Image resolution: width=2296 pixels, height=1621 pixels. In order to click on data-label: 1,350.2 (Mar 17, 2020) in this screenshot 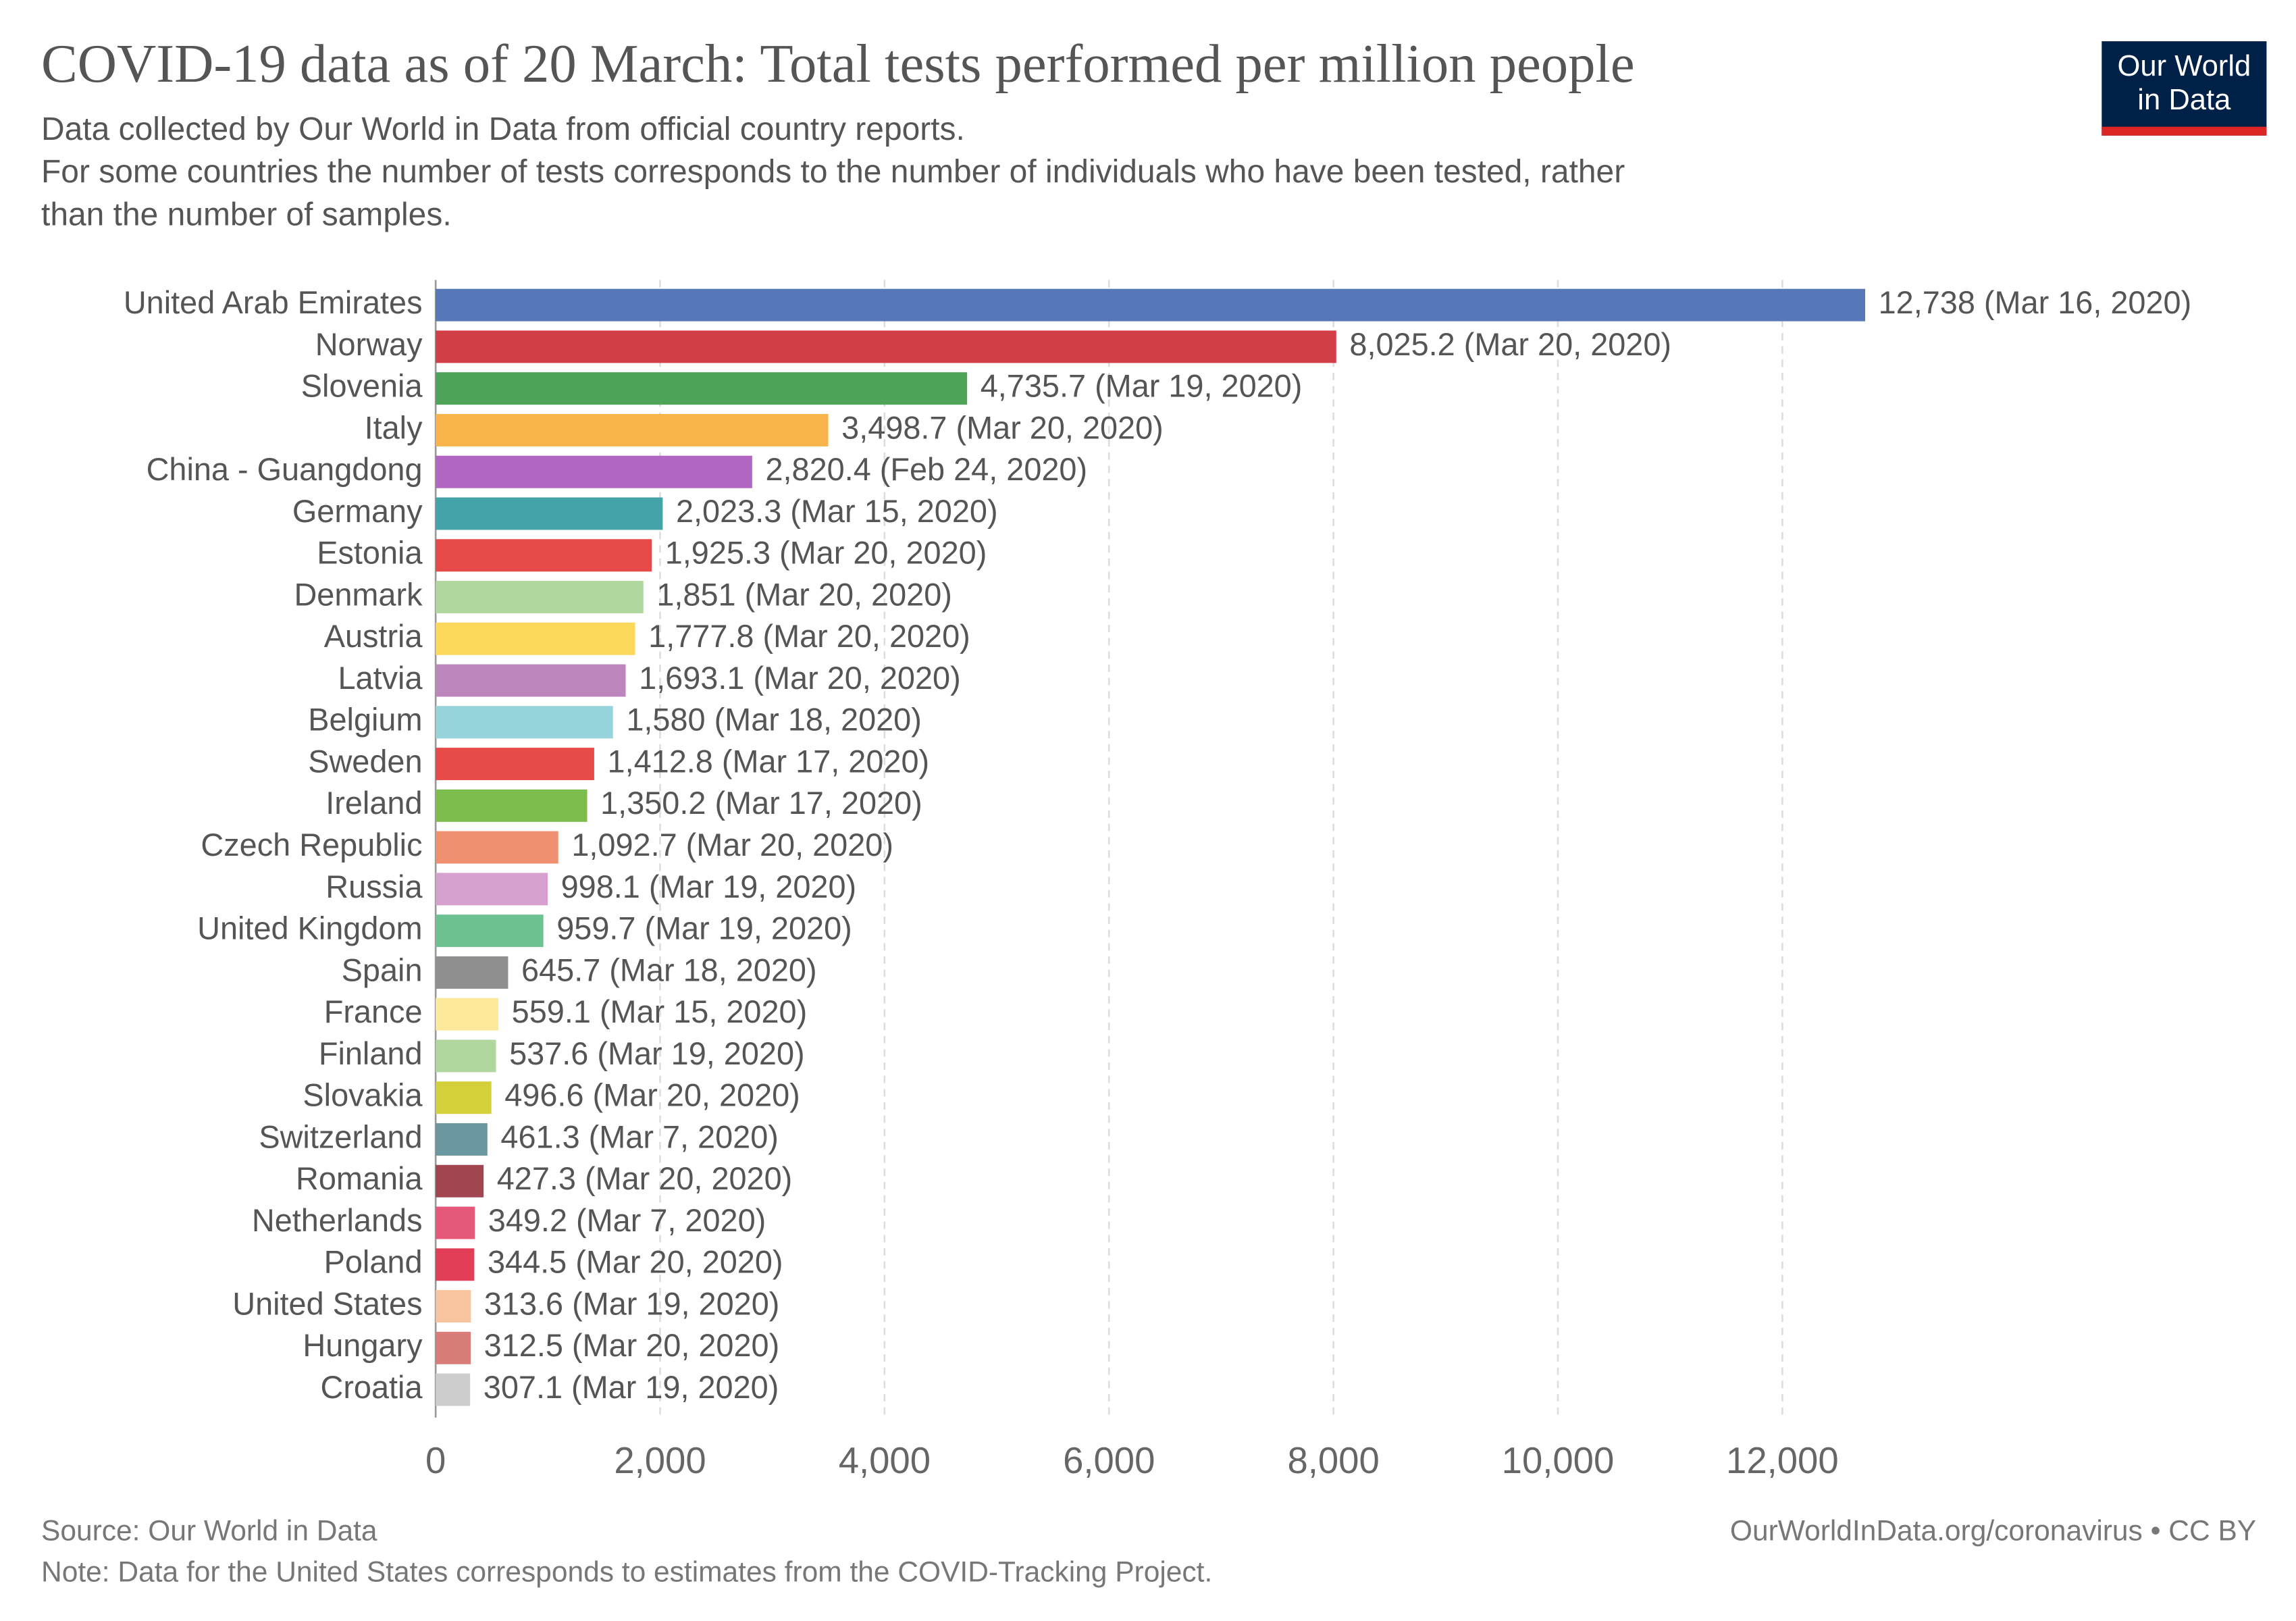, I will do `click(761, 803)`.